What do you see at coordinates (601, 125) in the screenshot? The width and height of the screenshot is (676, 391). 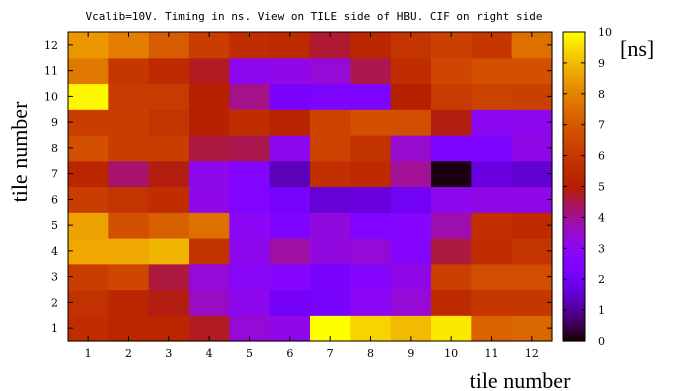 I see `colorbar-tick-label: 7` at bounding box center [601, 125].